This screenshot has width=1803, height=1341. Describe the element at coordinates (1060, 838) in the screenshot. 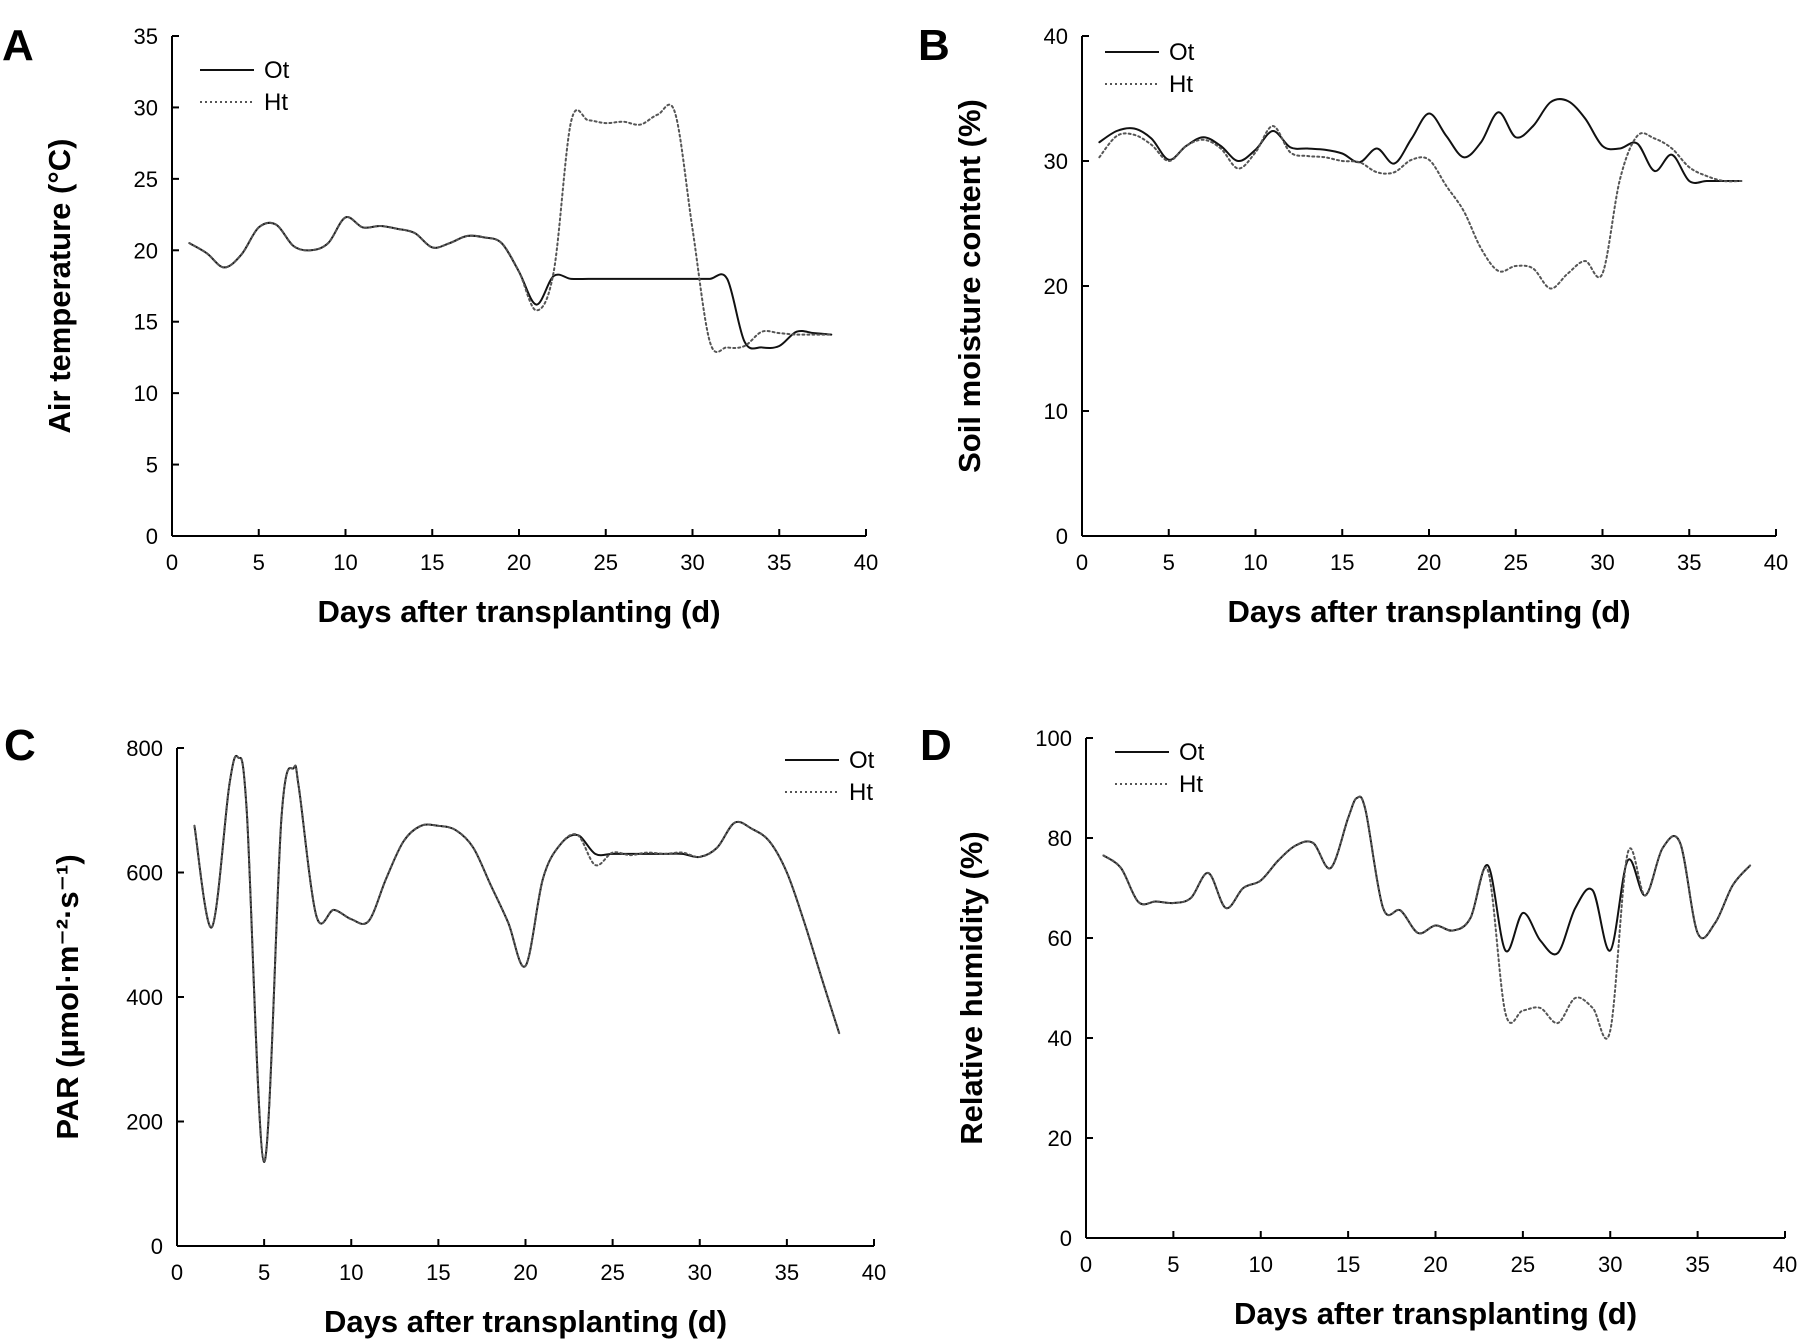

I see `y-tick-label: 80` at that location.